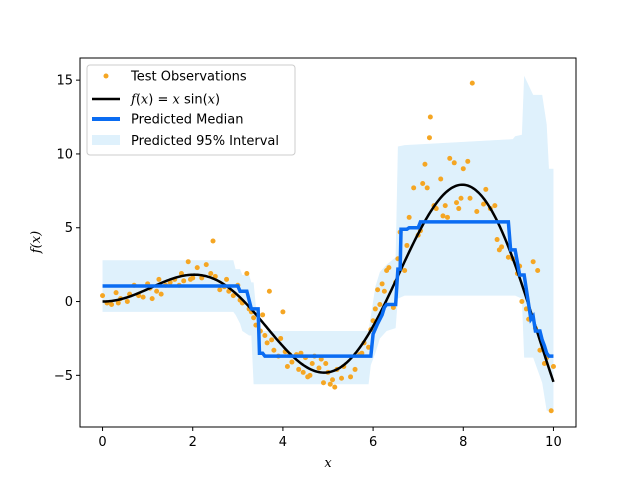 This screenshot has width=640, height=480. Describe the element at coordinates (160, 100) in the screenshot. I see `legend-equals: ) =` at that location.